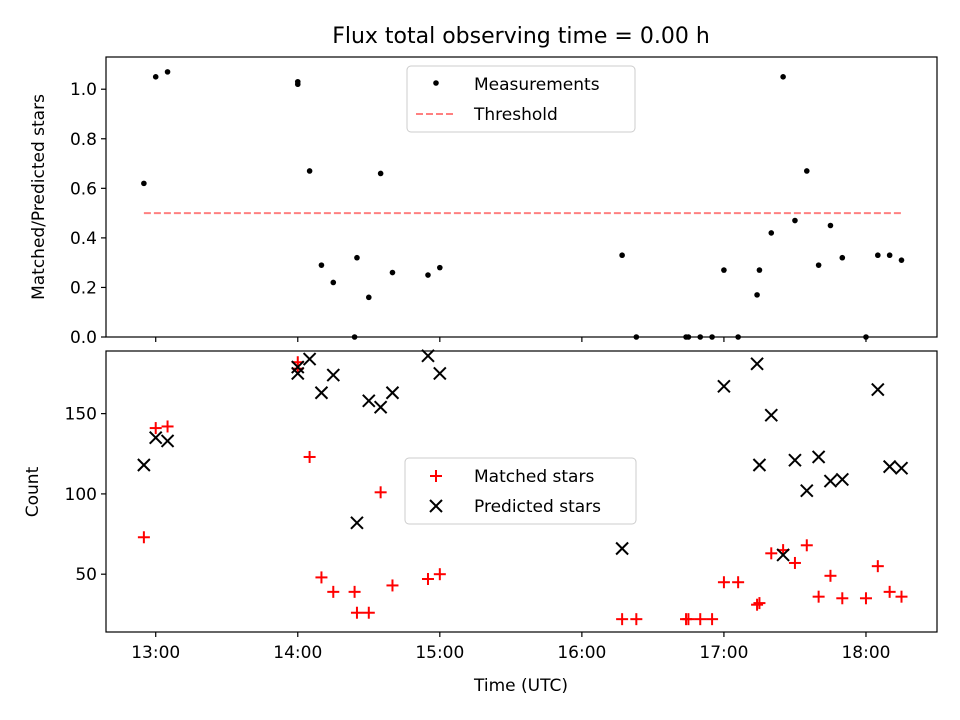 The width and height of the screenshot is (960, 720). Describe the element at coordinates (510, 647) in the screenshot. I see `bottom-x-ticks: 13:00 14:00 15:00 16:00 17:00 18:00` at that location.